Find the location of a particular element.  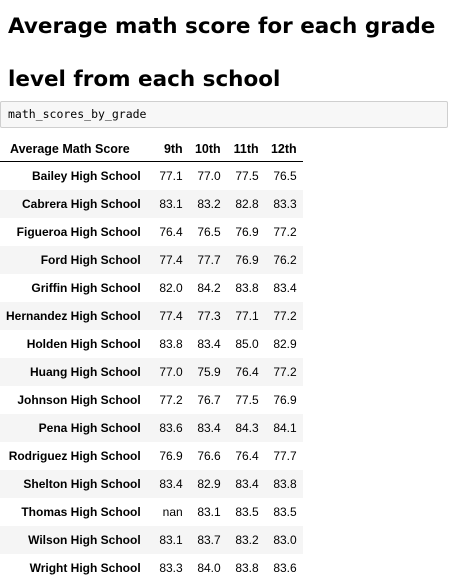

row-index-label: Johnson High School is located at coordinates (79, 400).